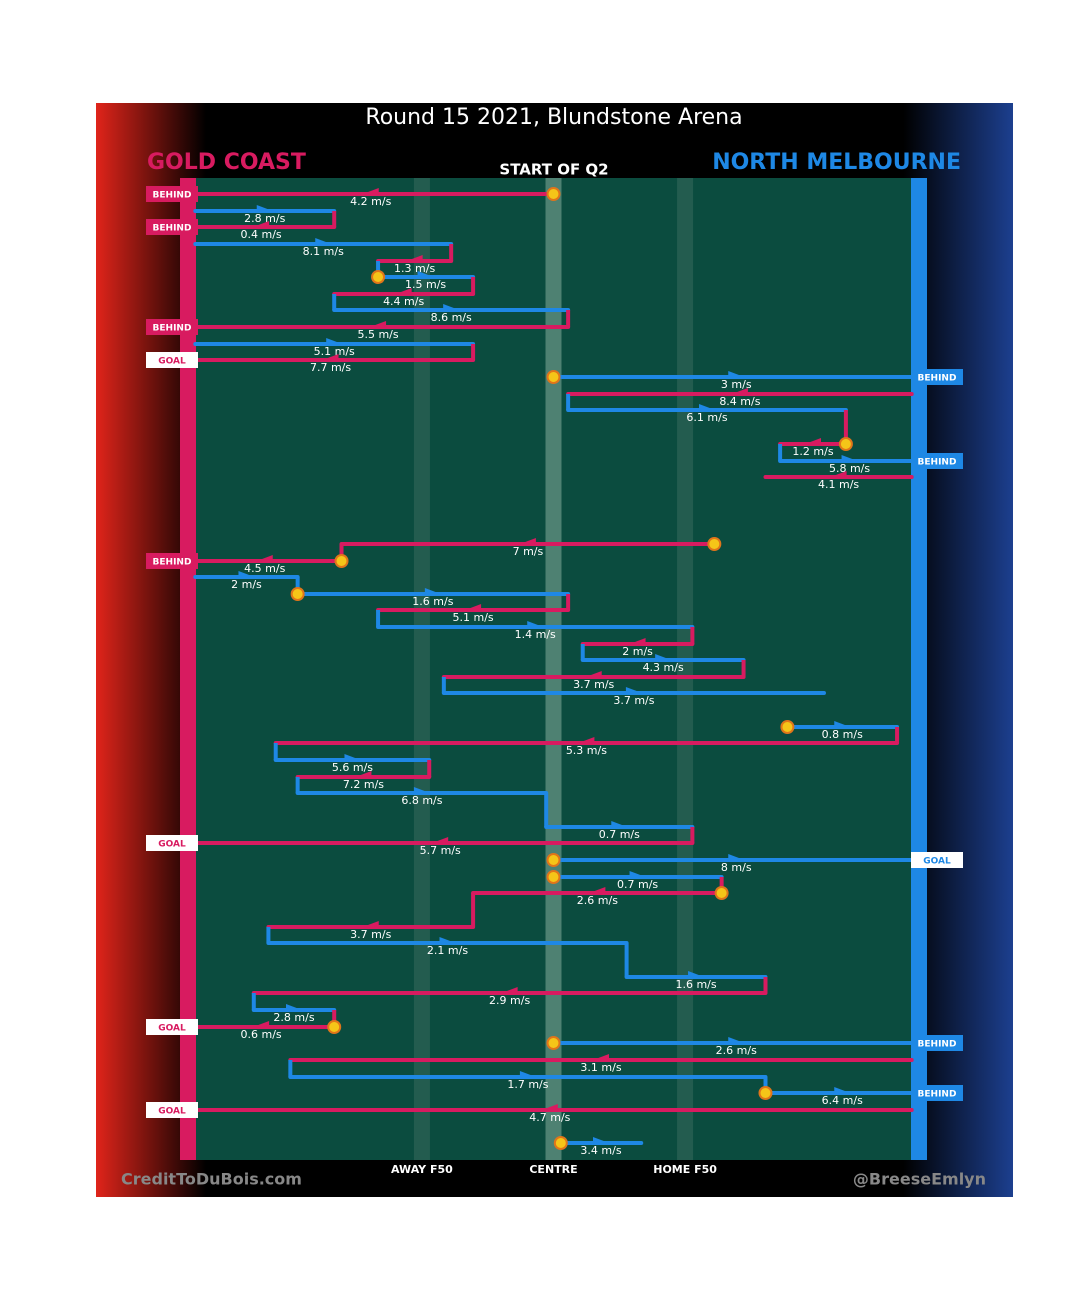 Image resolution: width=1080 pixels, height=1315 pixels. I want to click on speed-label: 3 m/s, so click(736, 384).